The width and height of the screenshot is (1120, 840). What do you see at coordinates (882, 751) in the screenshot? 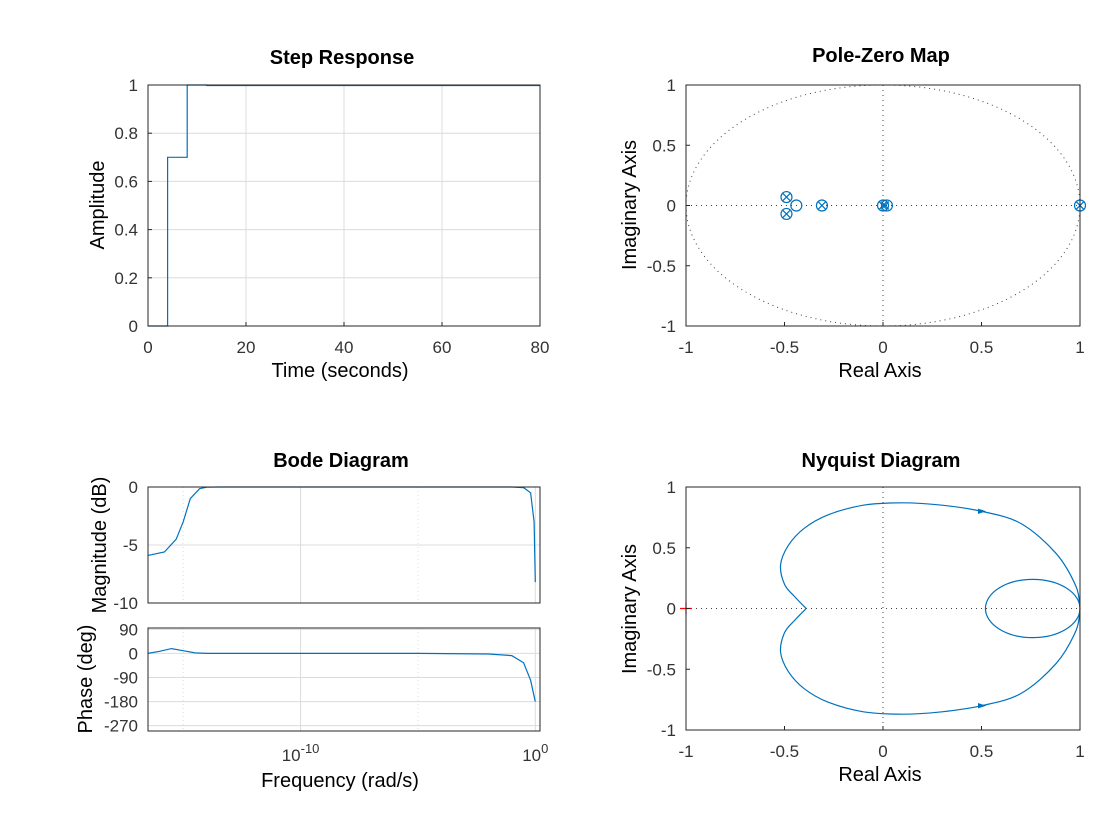
I see `nyq-xtick-label: 0` at bounding box center [882, 751].